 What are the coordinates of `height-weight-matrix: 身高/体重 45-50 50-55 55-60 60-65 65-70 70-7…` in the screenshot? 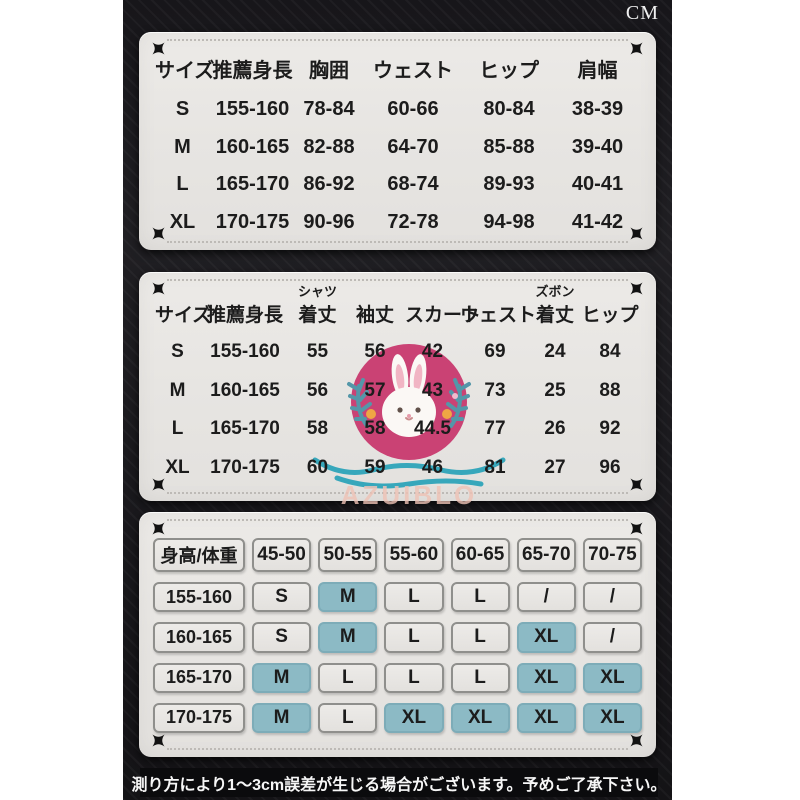 It's located at (397, 635).